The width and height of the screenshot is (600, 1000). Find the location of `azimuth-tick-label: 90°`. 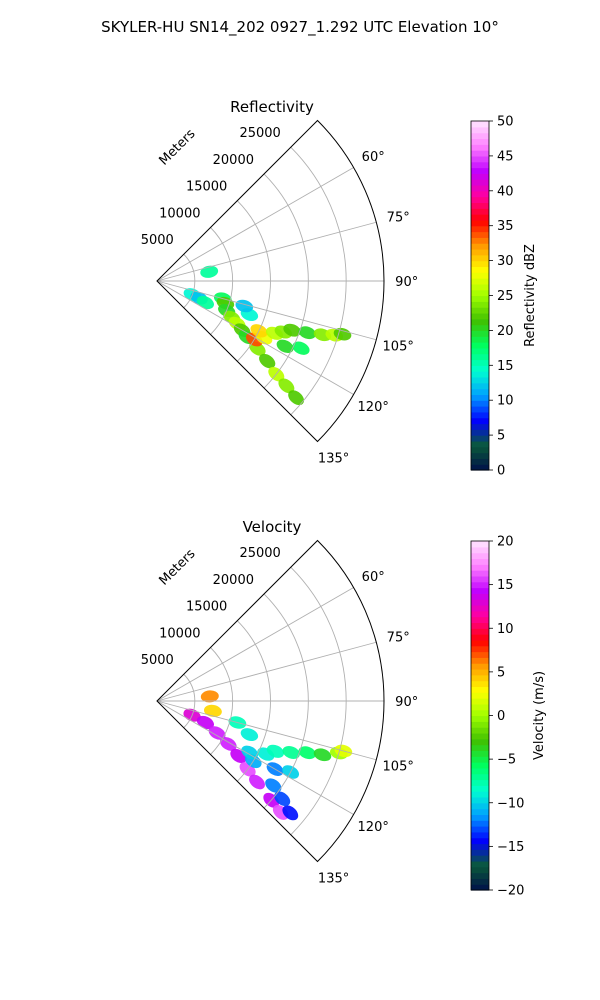

azimuth-tick-label: 90° is located at coordinates (406, 282).